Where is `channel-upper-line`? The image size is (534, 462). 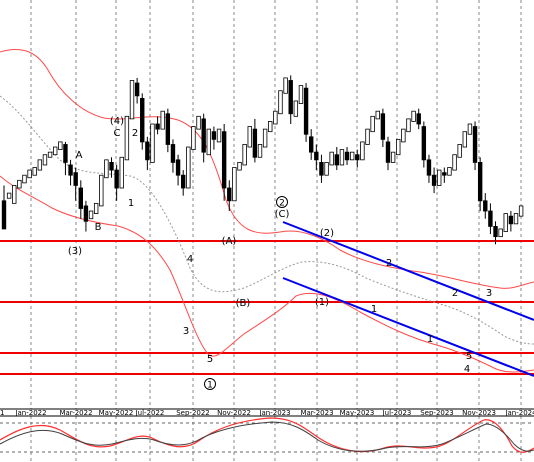 channel-upper-line is located at coordinates (408, 271).